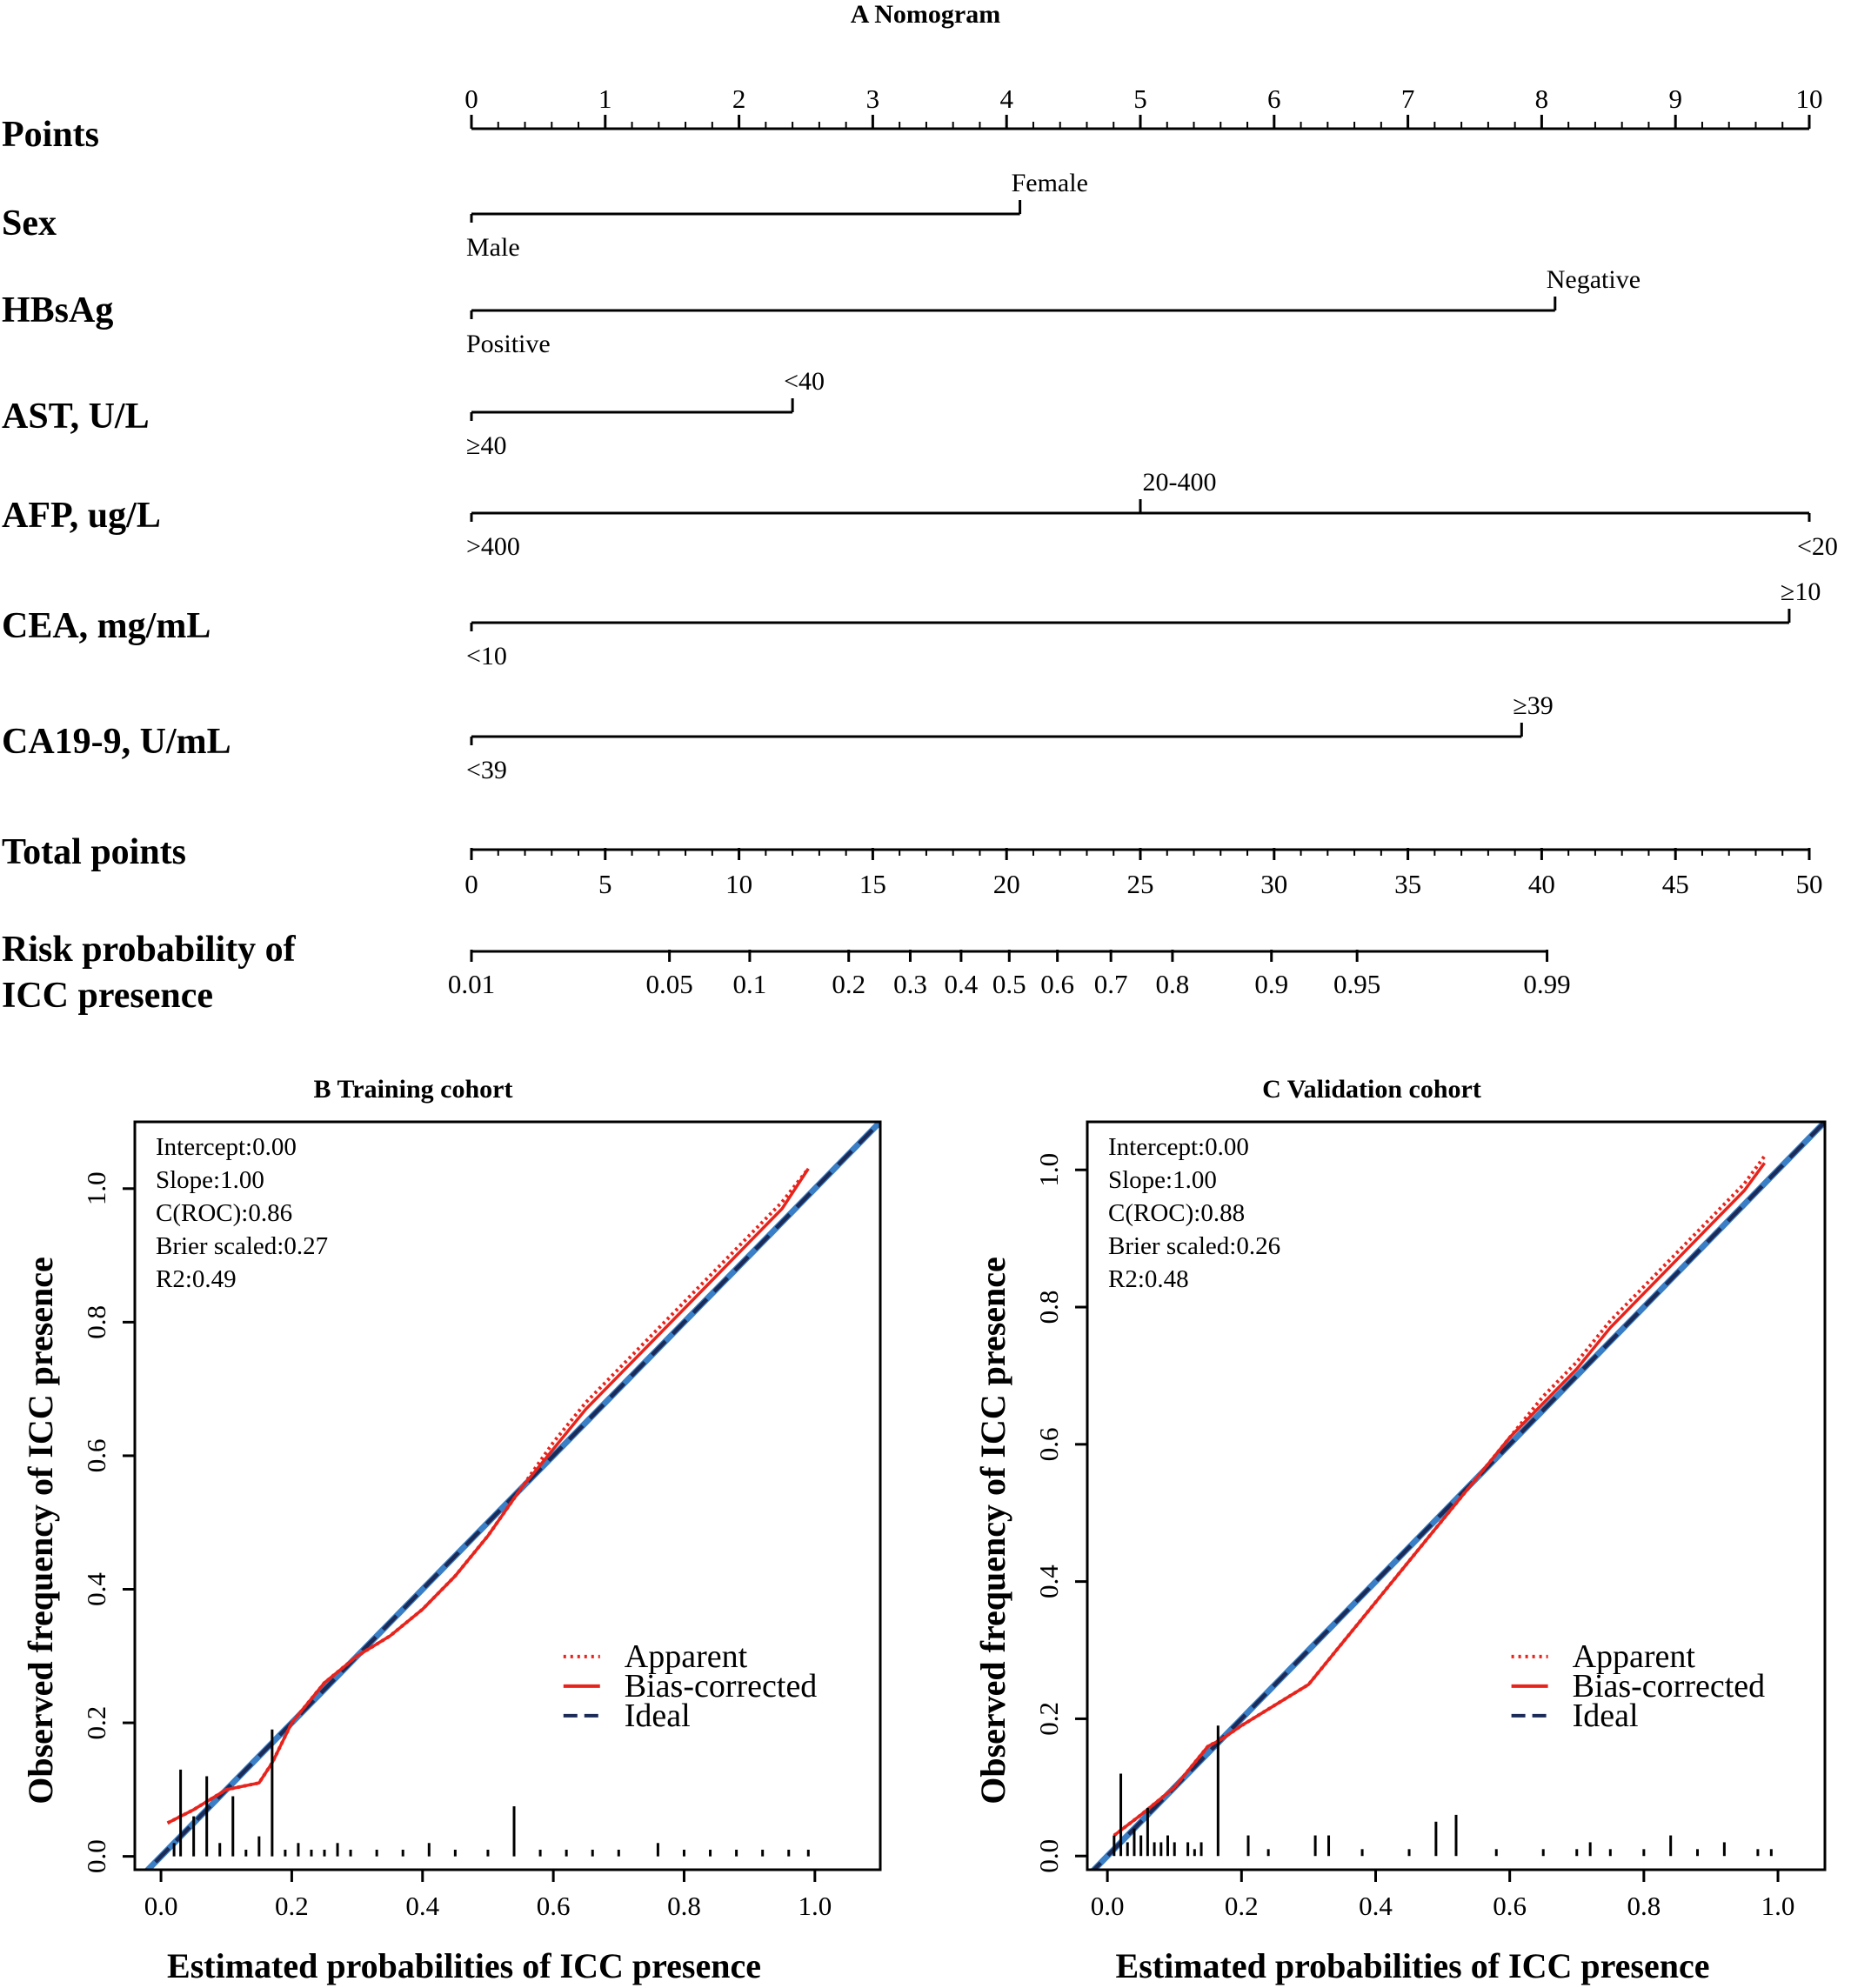 Image resolution: width=1851 pixels, height=1988 pixels. What do you see at coordinates (50, 135) in the screenshot?
I see `points-axis-label: Points` at bounding box center [50, 135].